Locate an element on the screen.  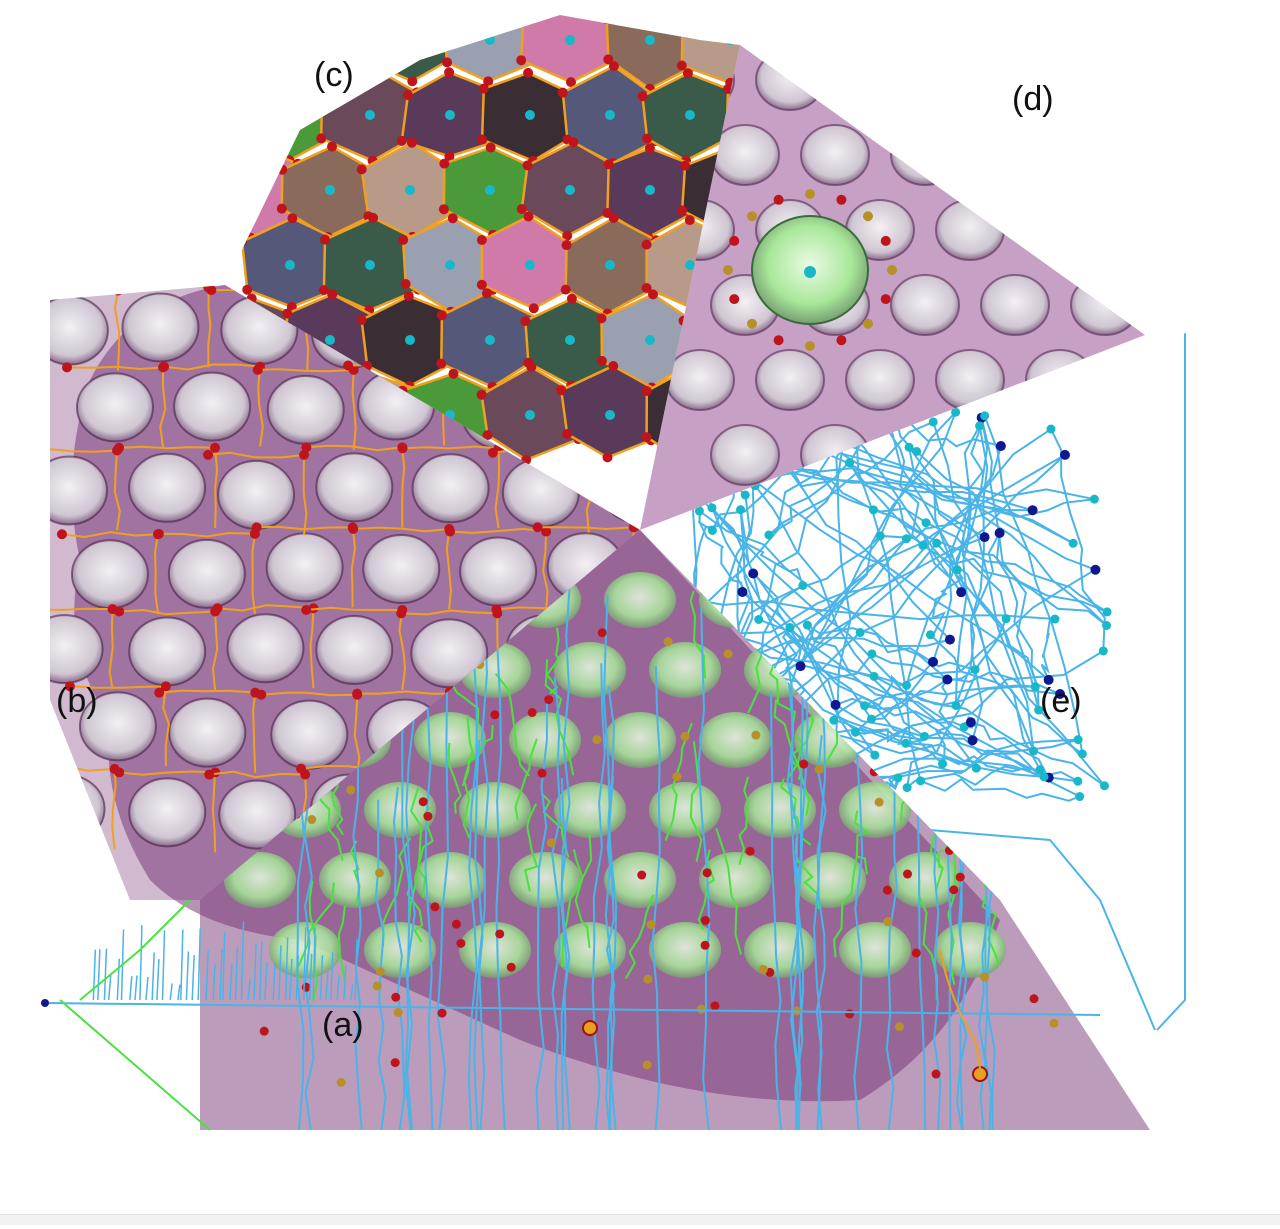
panel-label-d: (d) is located at coordinates (1033, 99).